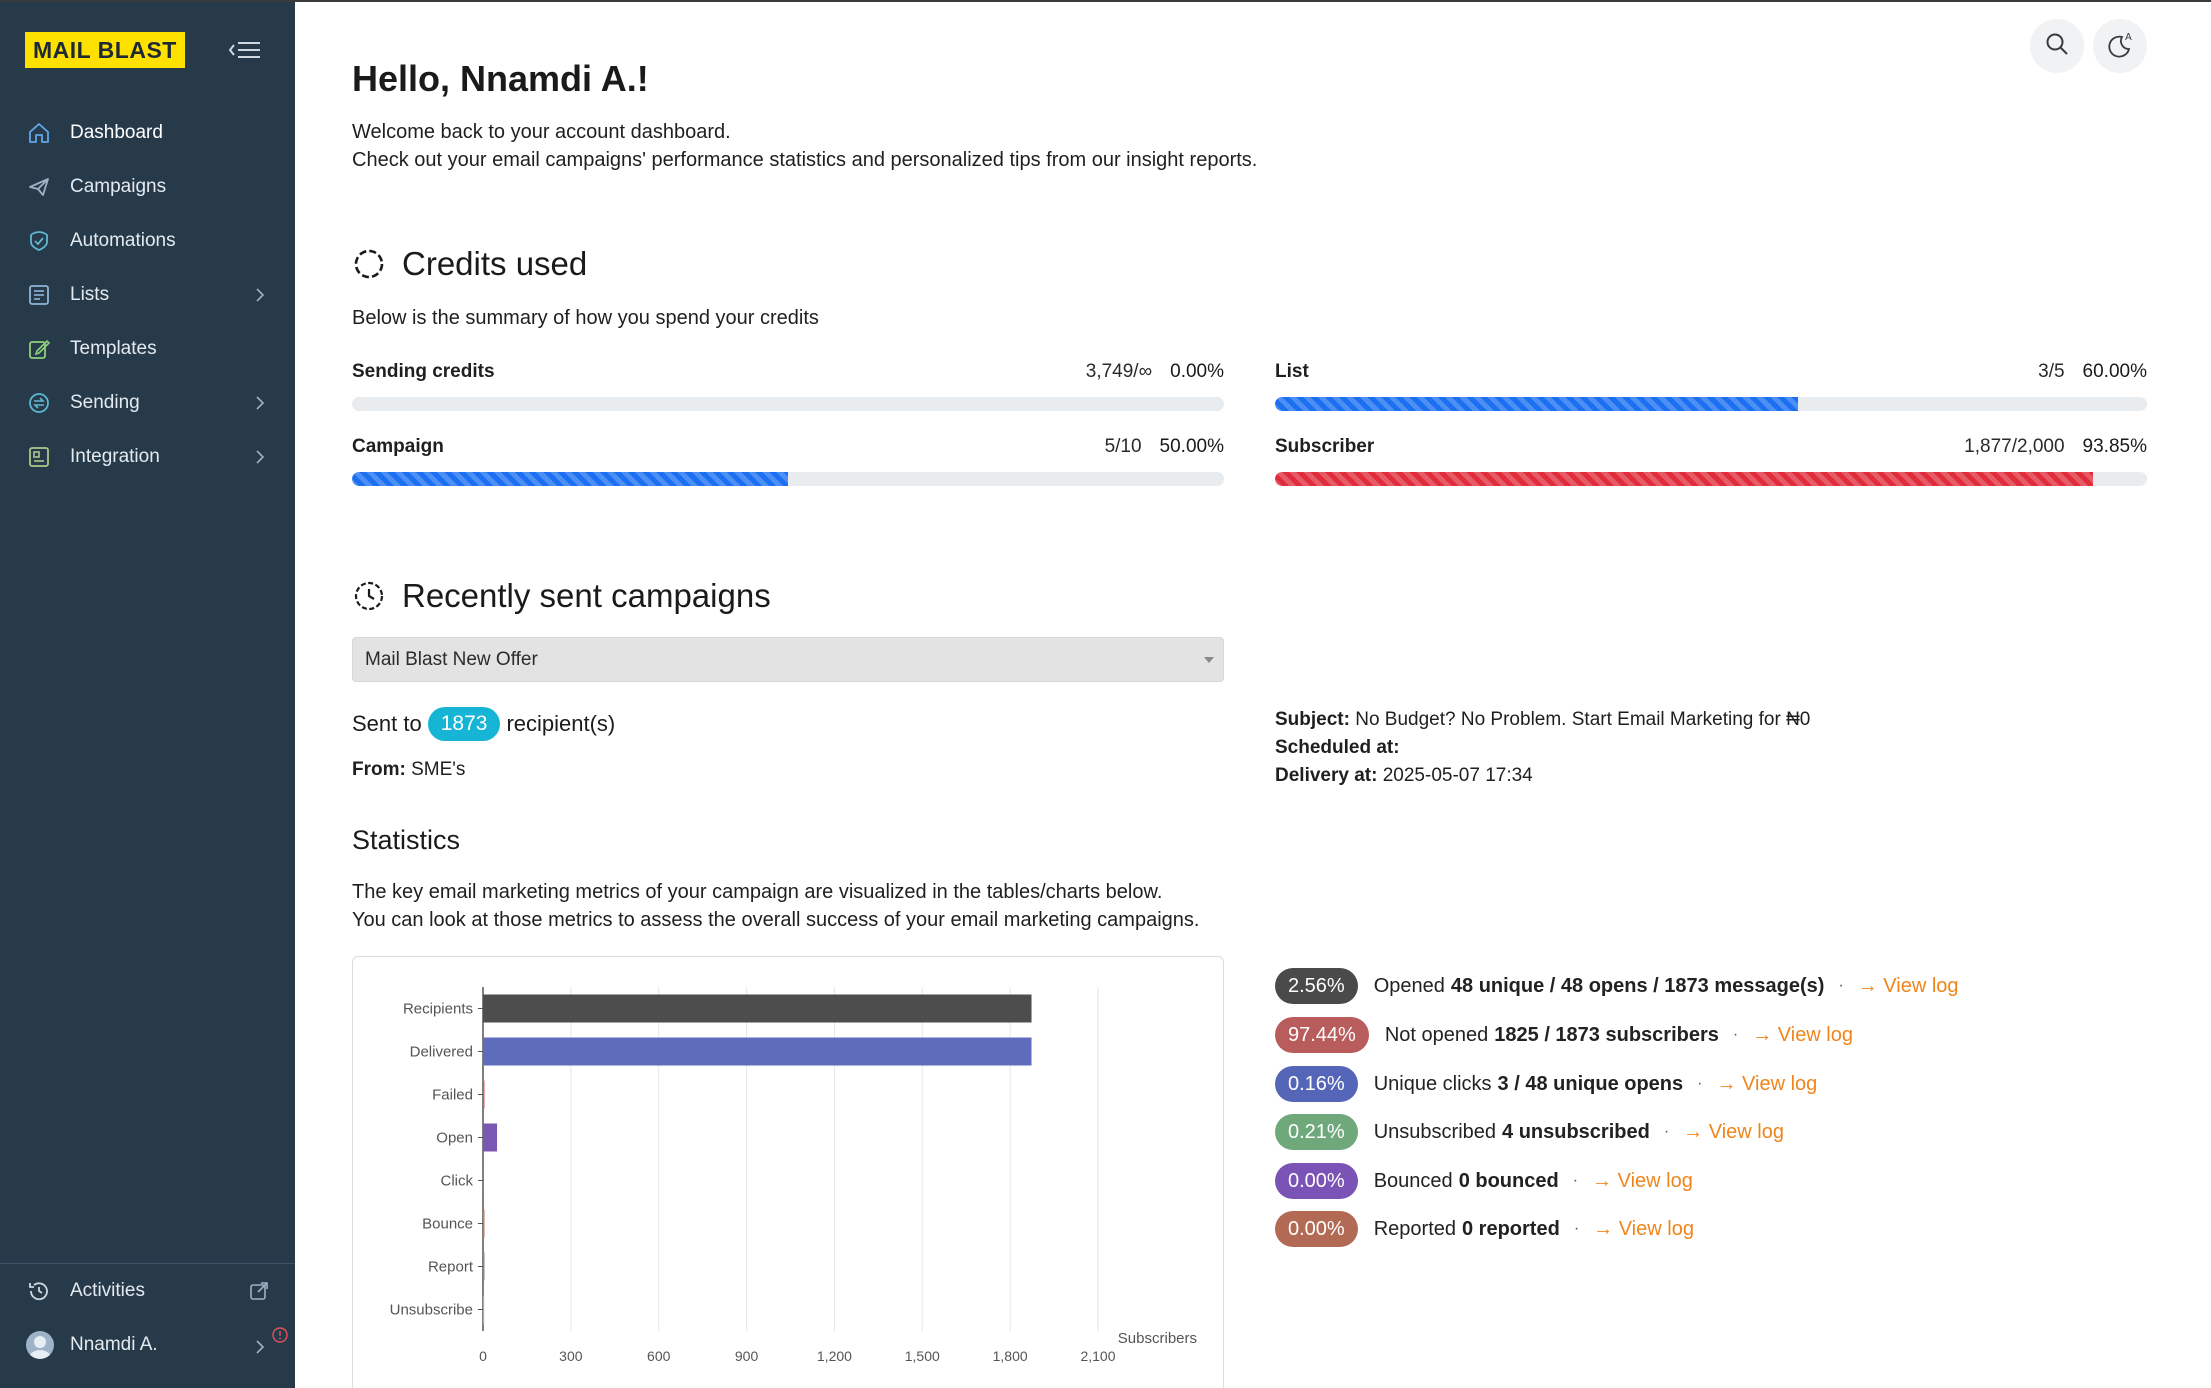  I want to click on sidebar-item-label: Dashboard, so click(116, 132).